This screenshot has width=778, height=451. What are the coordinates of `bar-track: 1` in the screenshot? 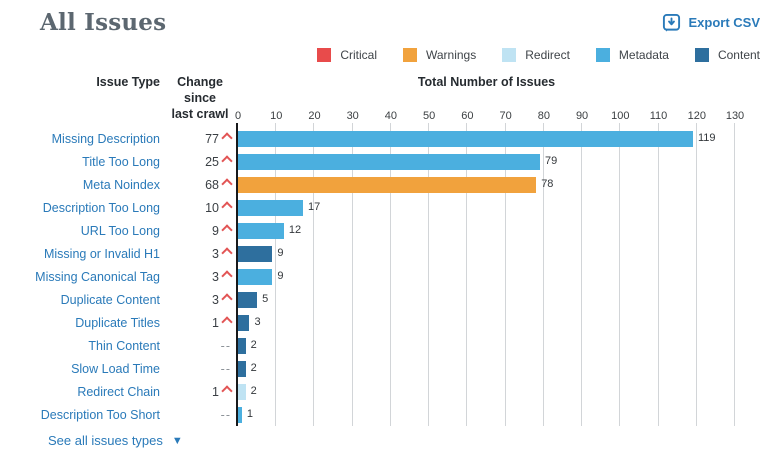 It's located at (486, 414).